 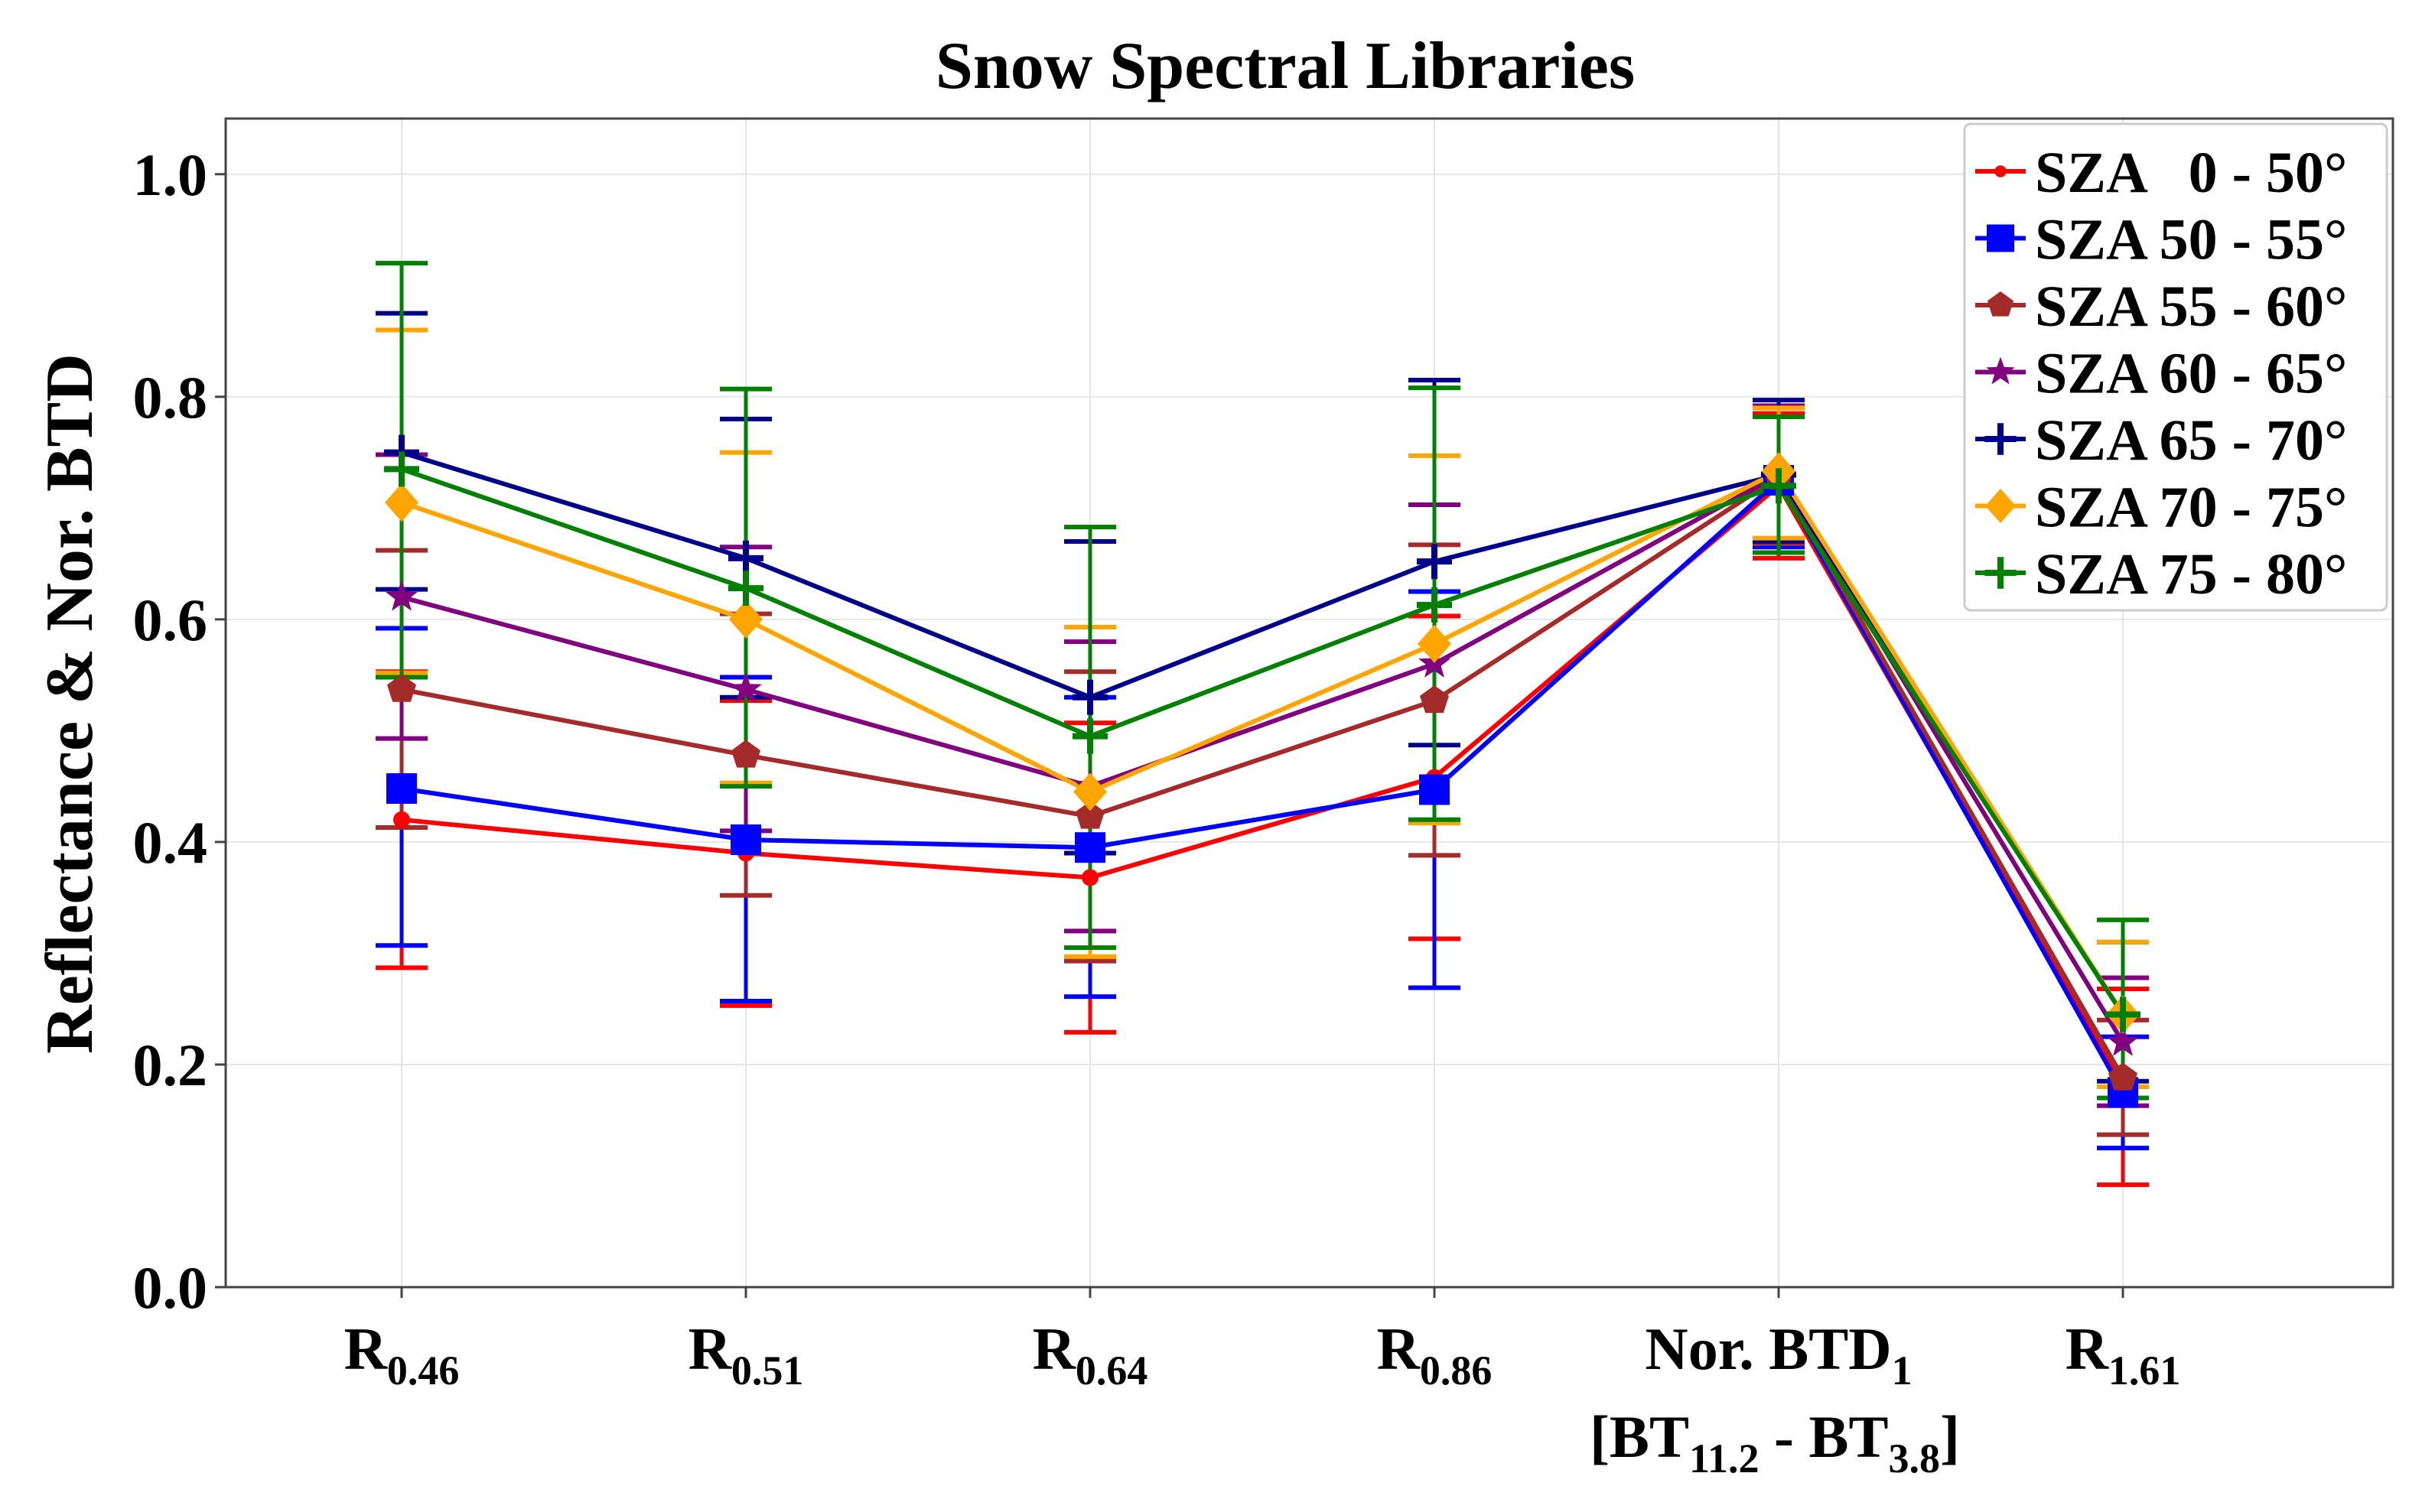 I want to click on x-tick-label: R0.51, so click(x=747, y=1354).